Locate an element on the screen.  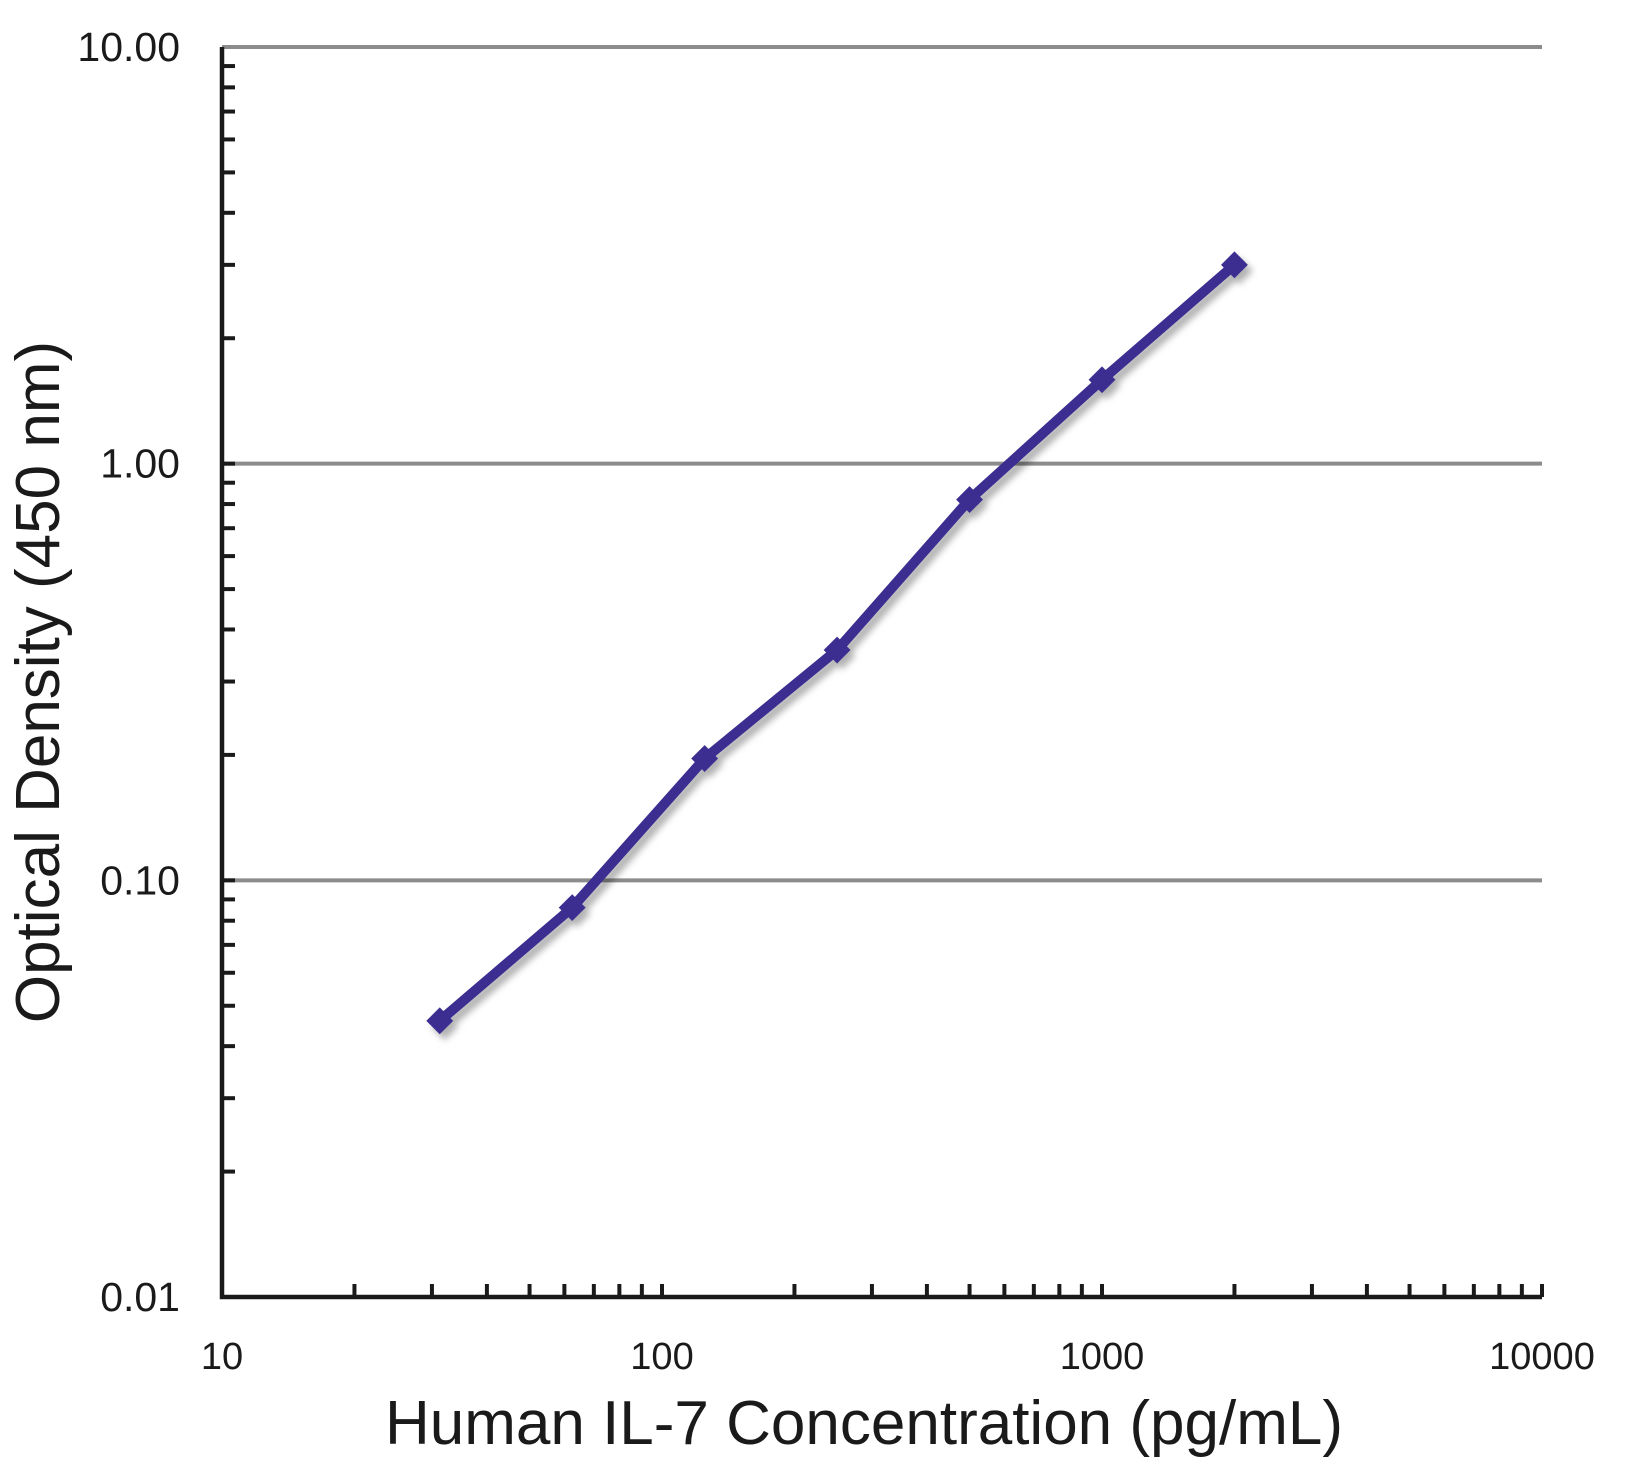
x-tick-label: 10000 is located at coordinates (1542, 1357).